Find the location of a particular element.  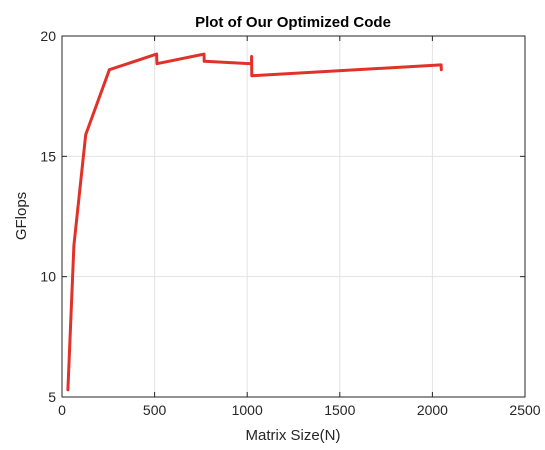

y-tick-label: 15 is located at coordinates (48, 156).